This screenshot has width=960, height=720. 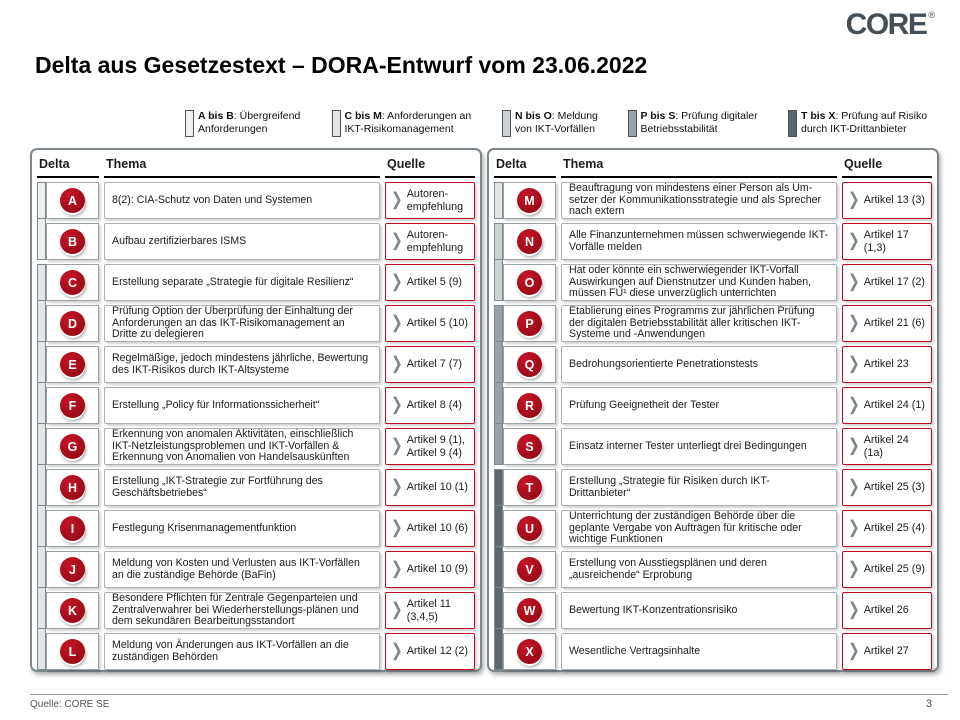 I want to click on delta-cell: J, so click(x=68, y=569).